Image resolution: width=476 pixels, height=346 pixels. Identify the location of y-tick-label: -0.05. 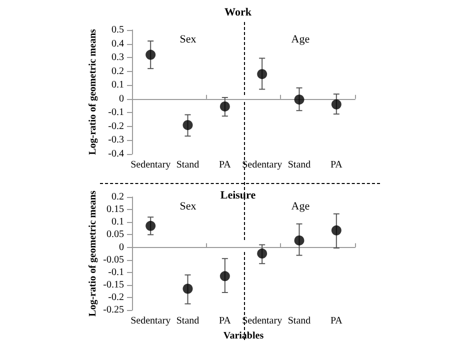
(113, 260).